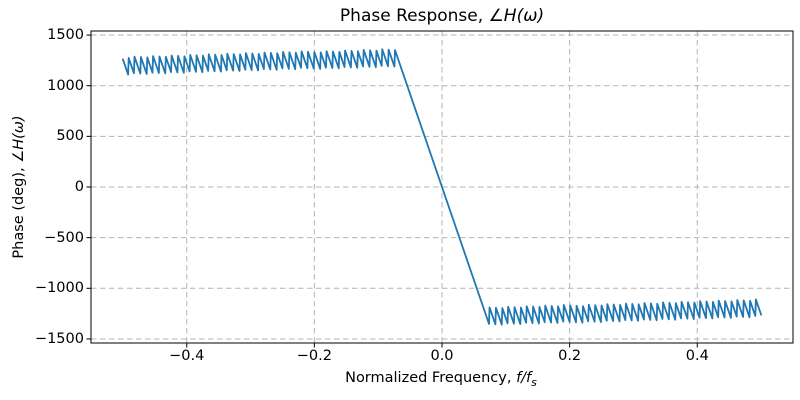 The image size is (800, 400). What do you see at coordinates (59, 338) in the screenshot?
I see `y-tick-label: −1500` at bounding box center [59, 338].